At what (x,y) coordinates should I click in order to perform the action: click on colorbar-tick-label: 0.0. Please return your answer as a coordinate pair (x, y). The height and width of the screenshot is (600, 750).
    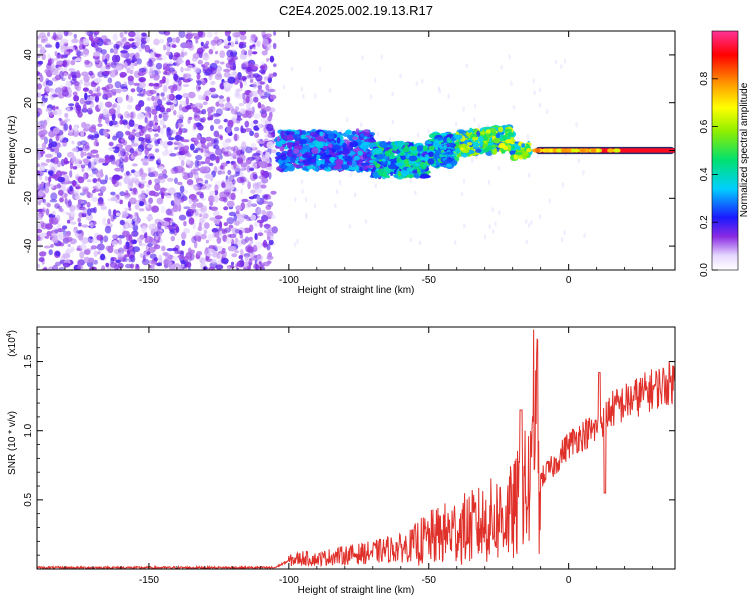
    Looking at the image, I should click on (704, 270).